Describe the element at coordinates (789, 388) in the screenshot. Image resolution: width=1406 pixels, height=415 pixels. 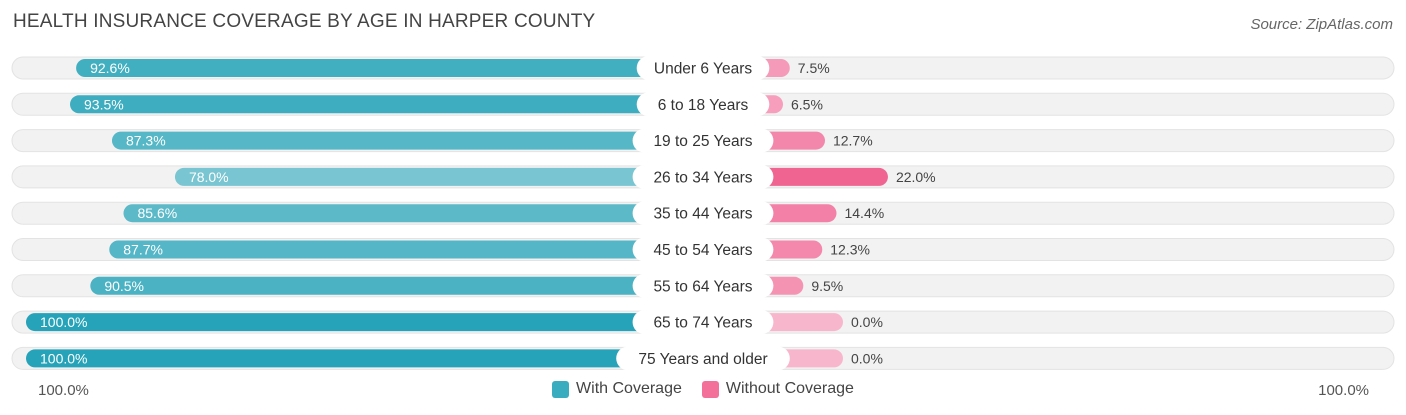
I see `legend-label-without-coverage: Without Coverage` at that location.